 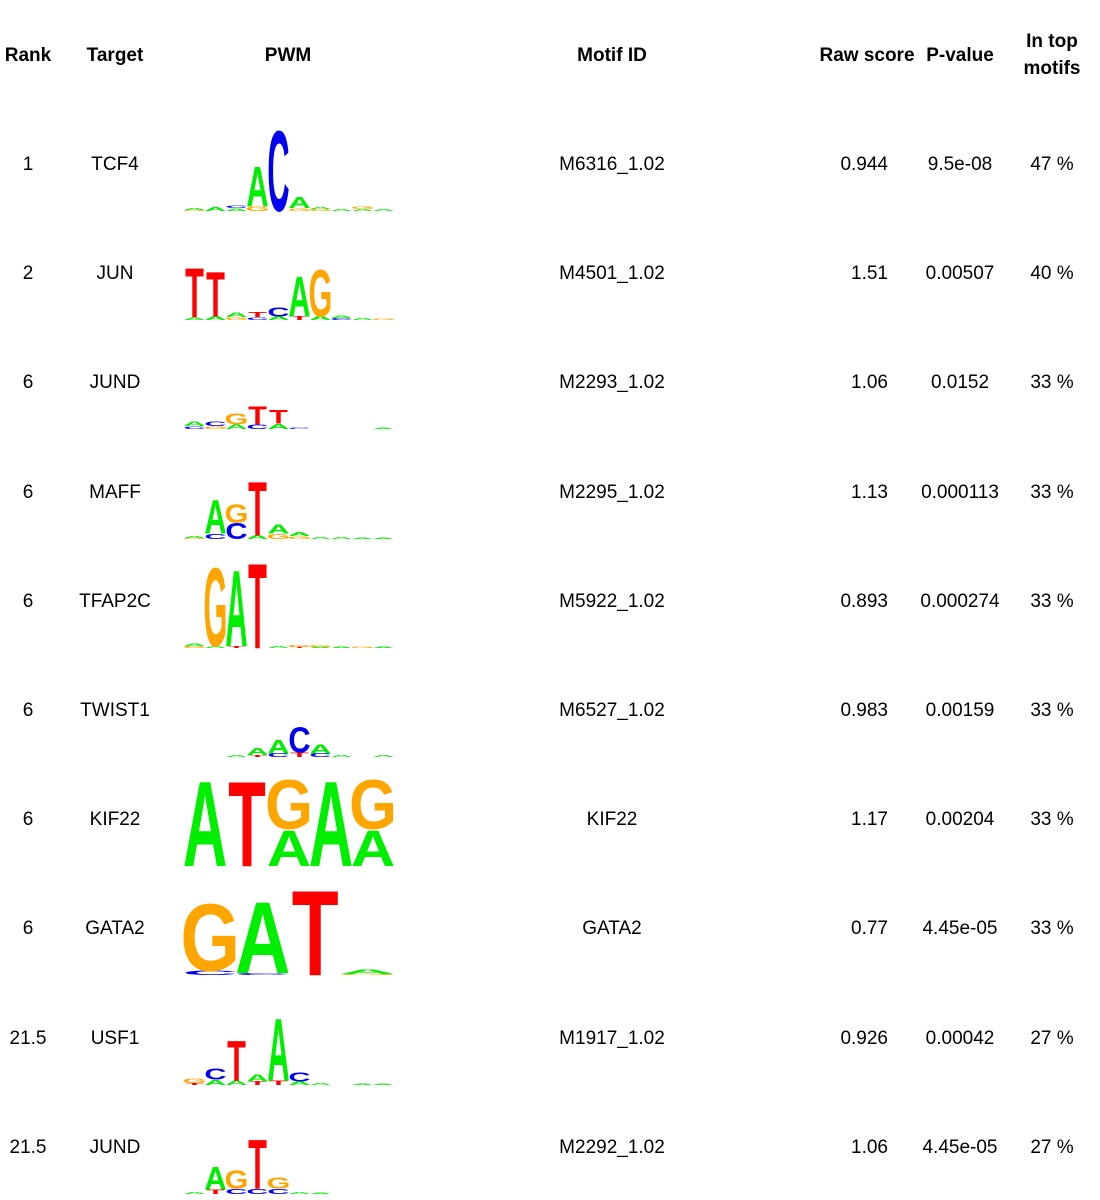 What do you see at coordinates (960, 710) in the screenshot?
I see `cell-p-value: 0.00159` at bounding box center [960, 710].